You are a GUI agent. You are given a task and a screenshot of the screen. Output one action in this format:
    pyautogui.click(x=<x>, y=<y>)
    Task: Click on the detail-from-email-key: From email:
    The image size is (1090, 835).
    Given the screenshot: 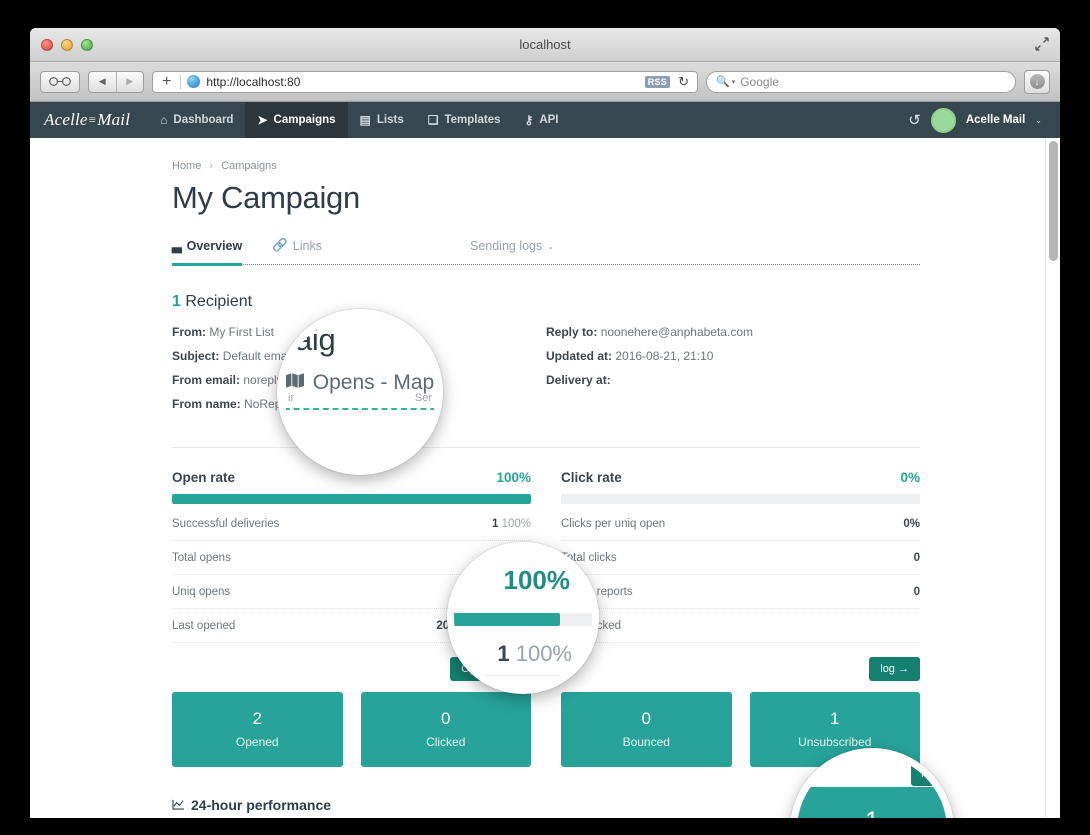 What is the action you would take?
    pyautogui.click(x=206, y=380)
    